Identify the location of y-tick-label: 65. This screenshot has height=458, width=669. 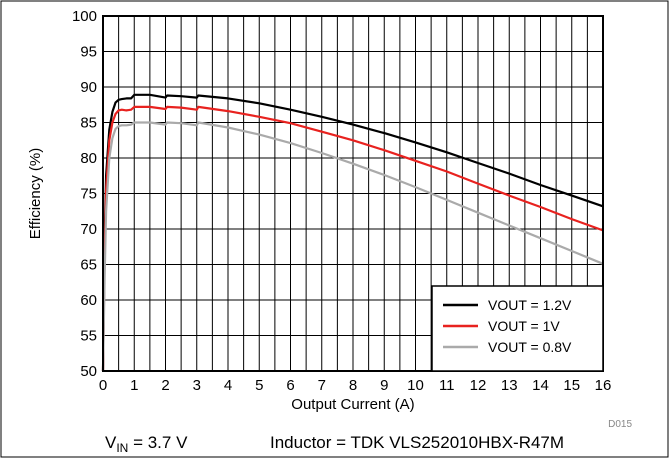
(88, 265).